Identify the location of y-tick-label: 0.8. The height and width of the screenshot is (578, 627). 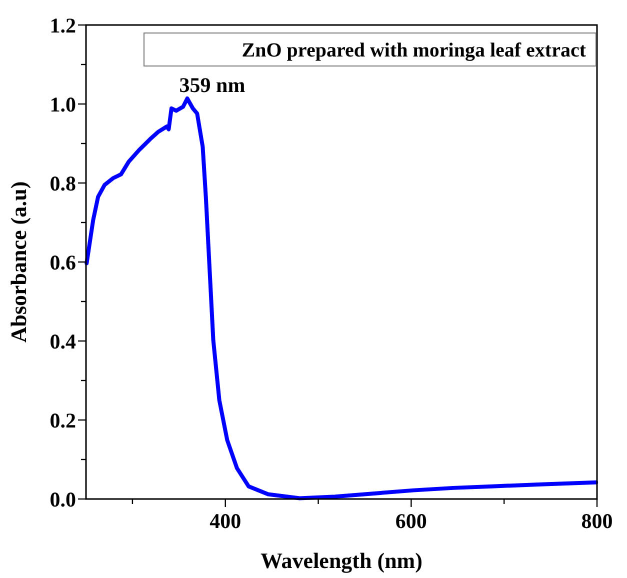
(63, 183).